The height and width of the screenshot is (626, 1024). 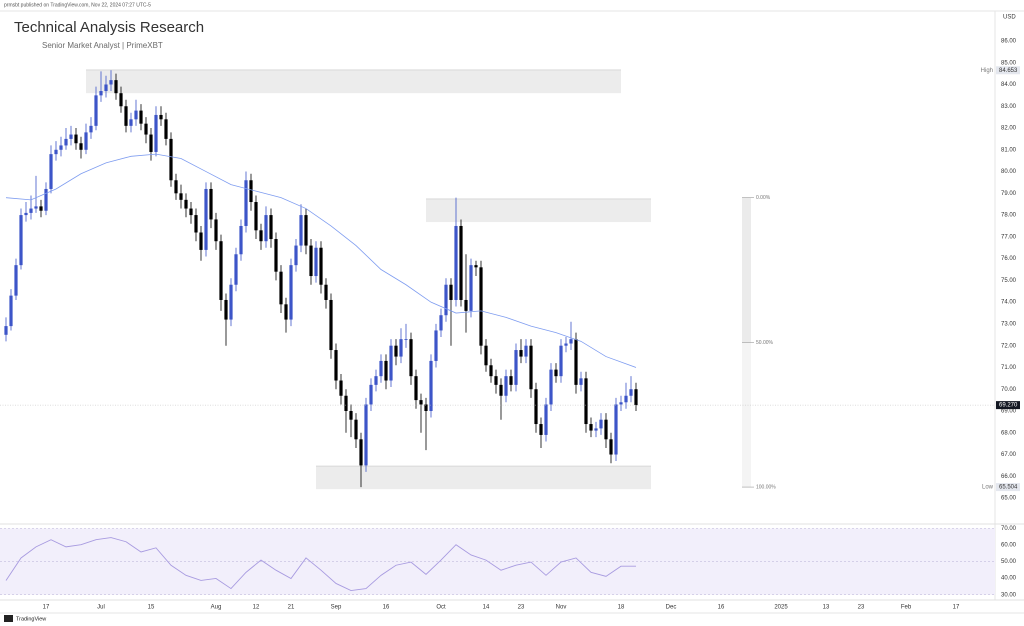 I want to click on fib-segment, so click(x=746, y=415).